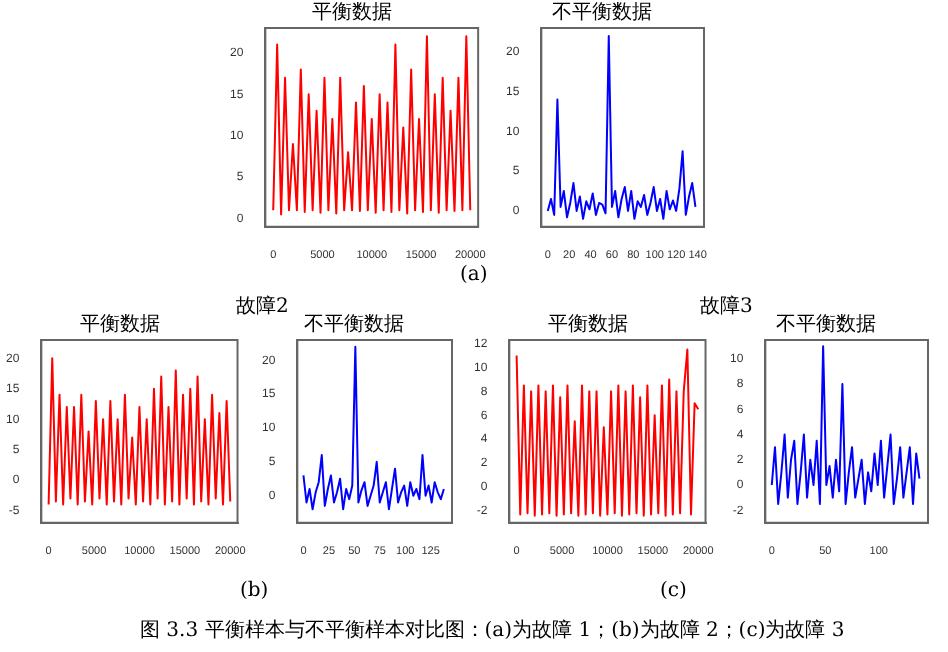 Image resolution: width=948 pixels, height=652 pixels. Describe the element at coordinates (492, 630) in the screenshot. I see `caption: 图 3.3 平衡样本与不平衡样本对比图：(a)为故障 1；(b)为故障 2；(c)为故障 3` at that location.